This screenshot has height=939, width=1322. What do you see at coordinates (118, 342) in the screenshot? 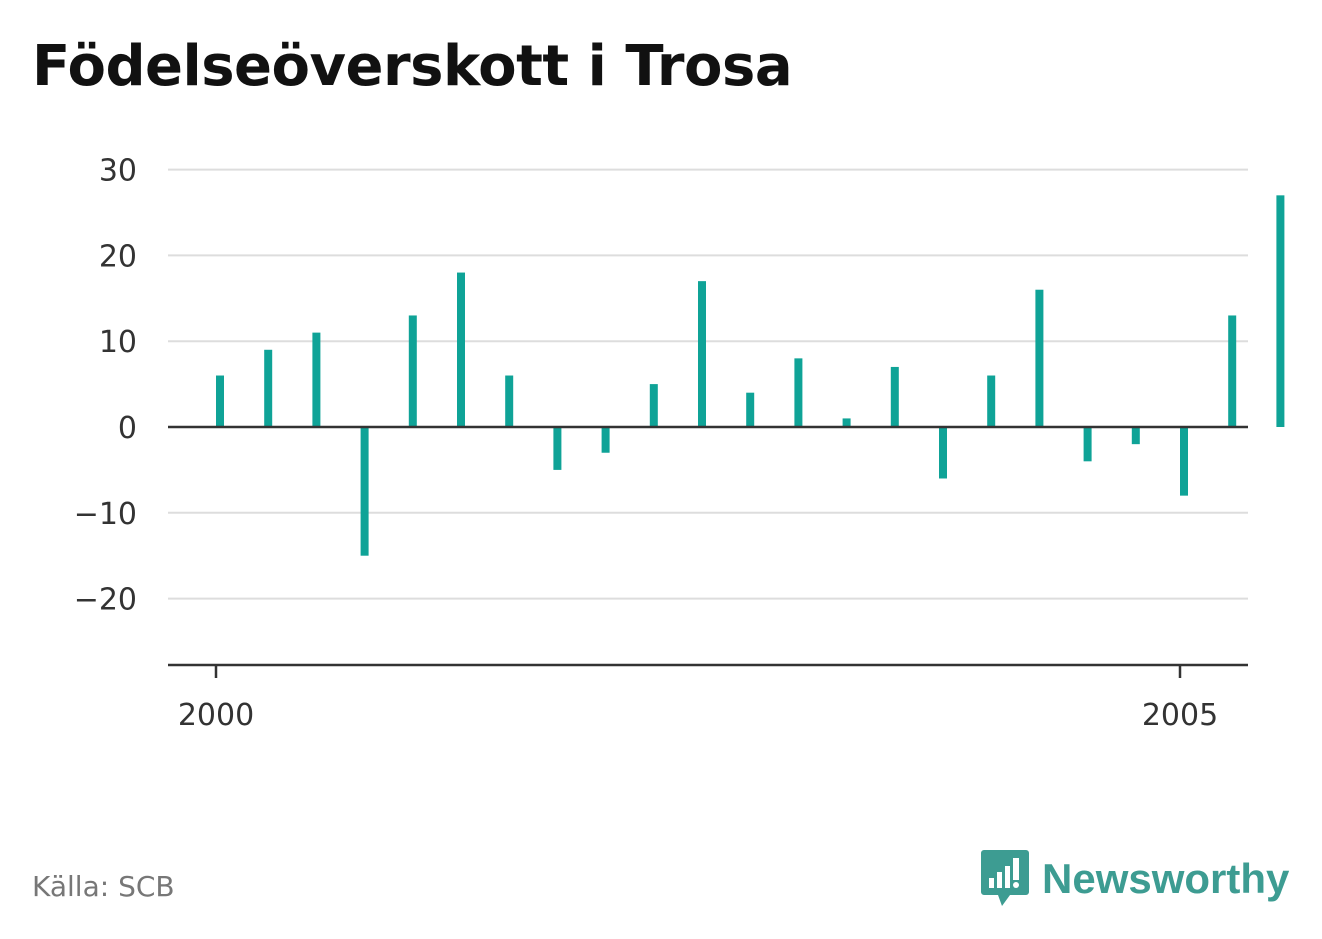
I see `y-tick-label: 10` at bounding box center [118, 342].